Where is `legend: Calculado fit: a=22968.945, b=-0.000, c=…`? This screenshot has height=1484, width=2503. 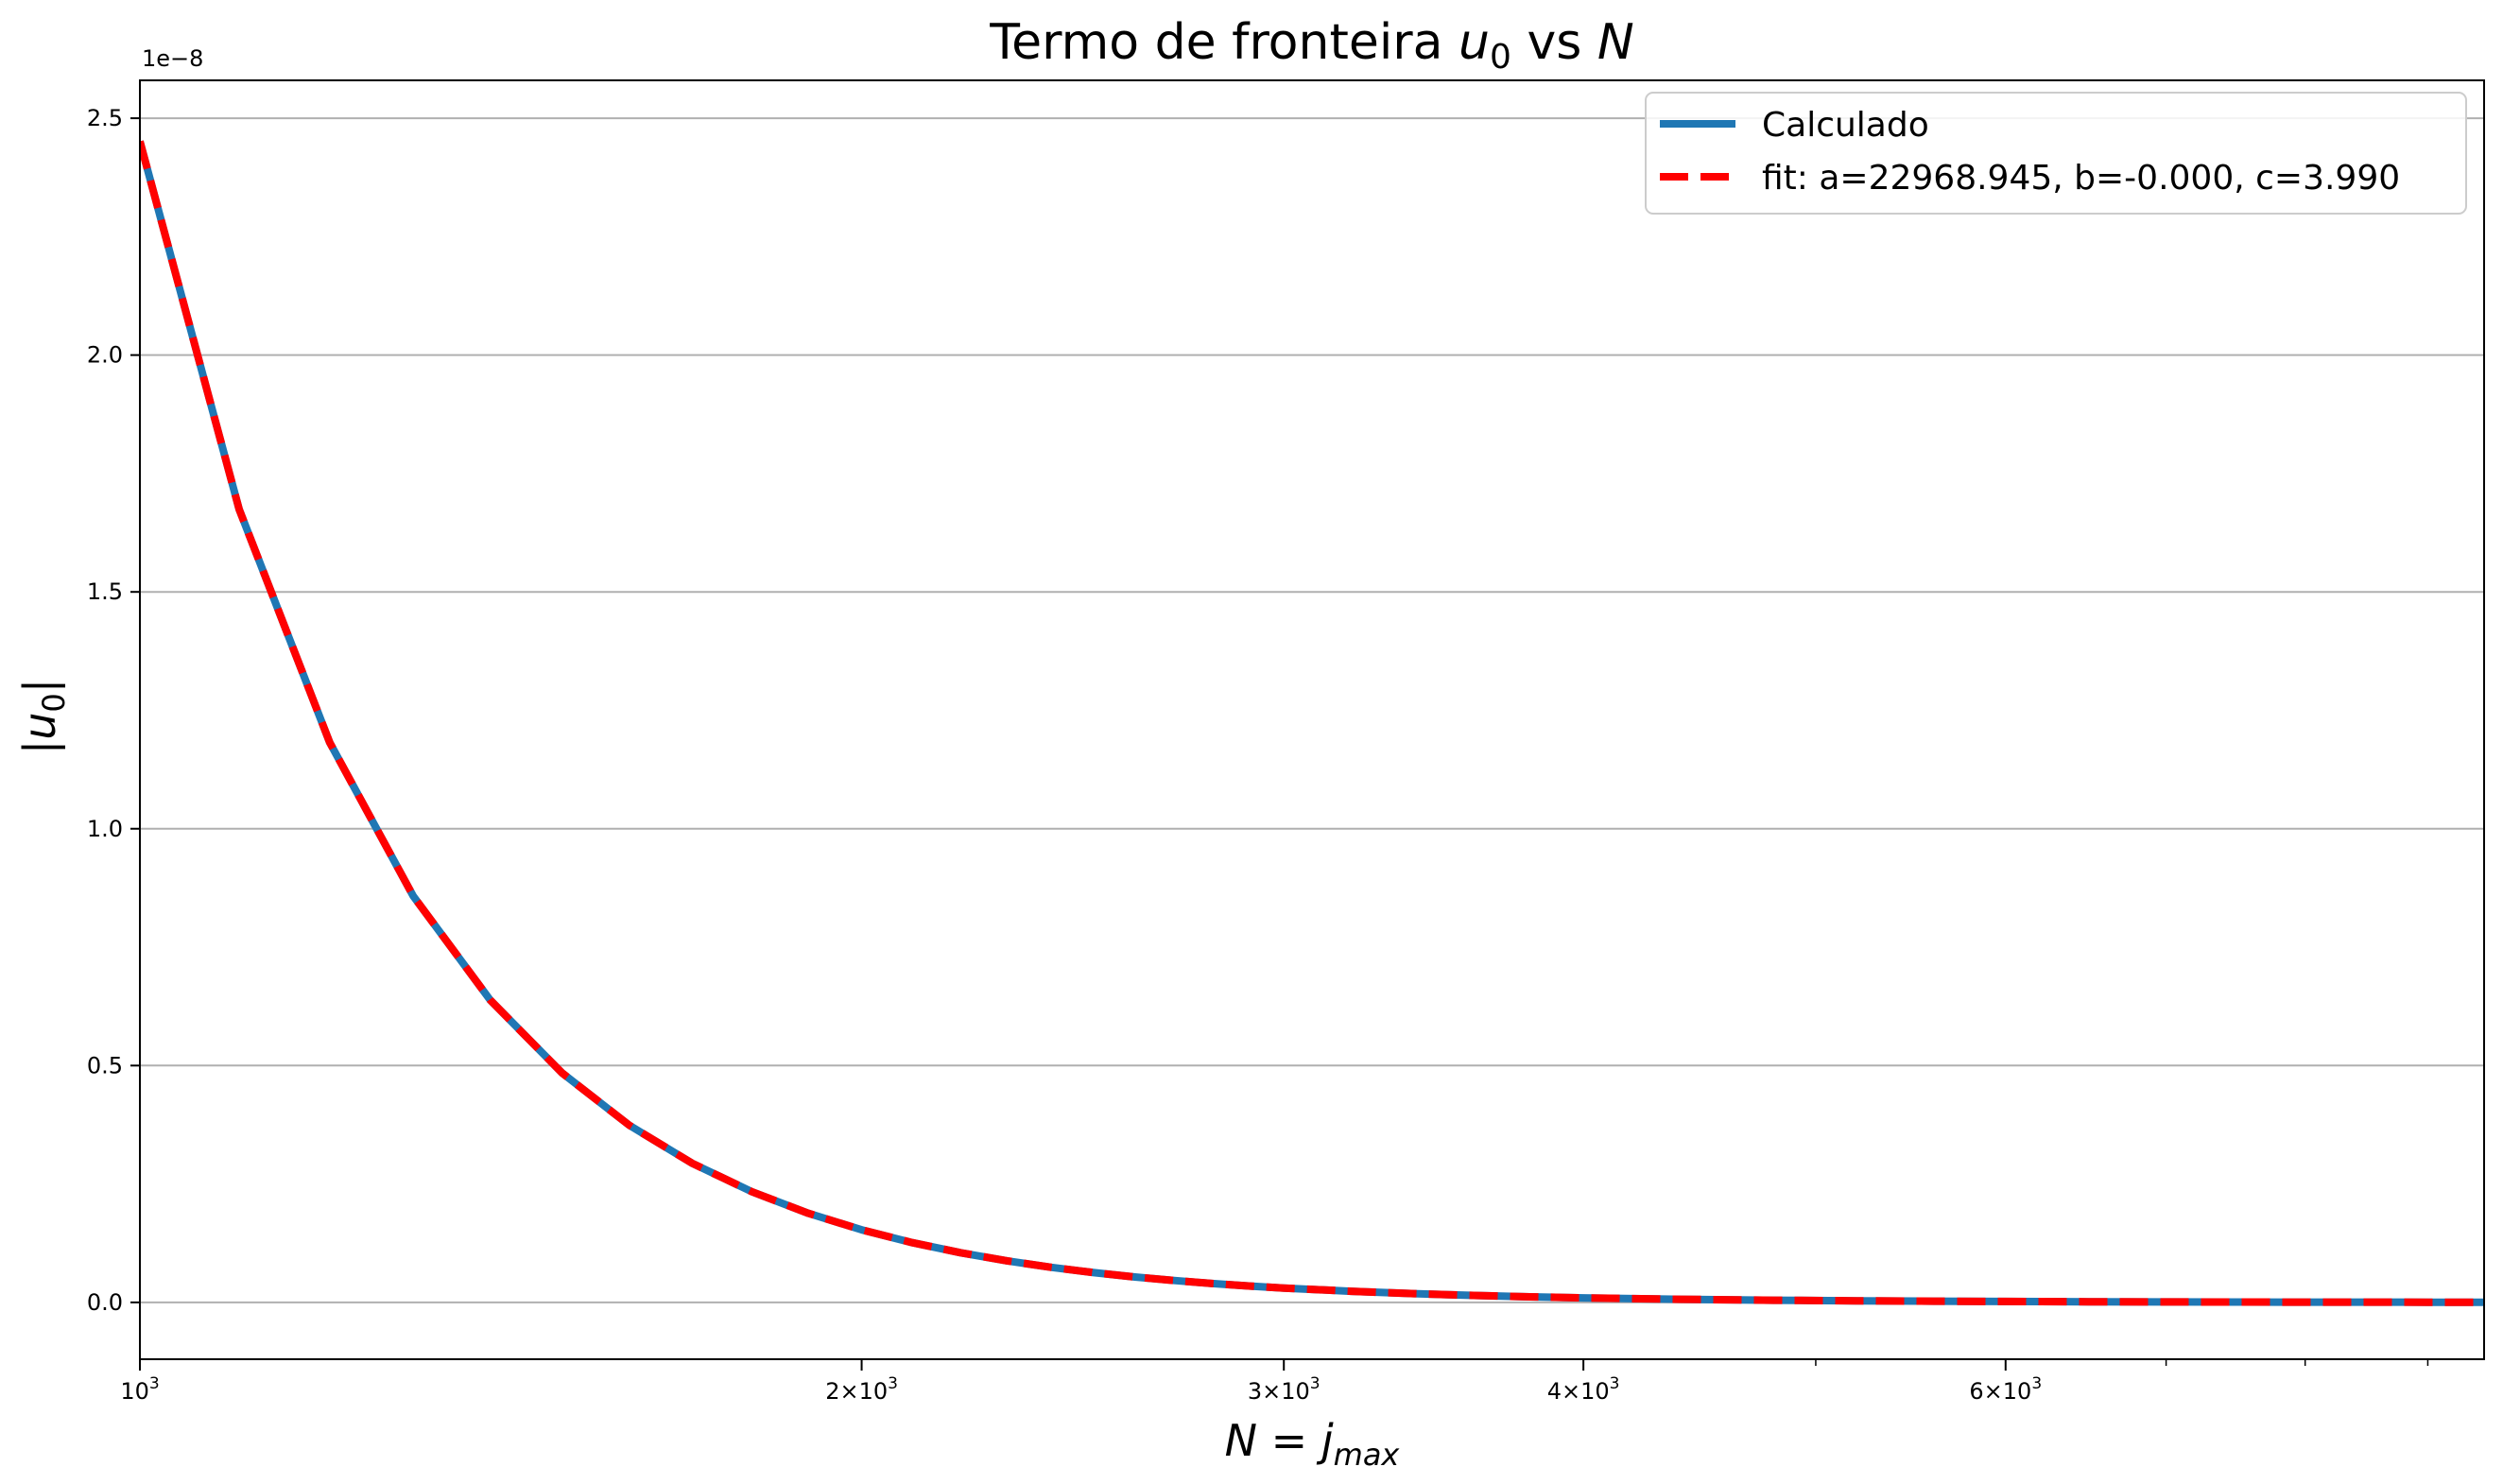
legend: Calculado fit: a=22968.945, b=-0.000, c=… is located at coordinates (2056, 153).